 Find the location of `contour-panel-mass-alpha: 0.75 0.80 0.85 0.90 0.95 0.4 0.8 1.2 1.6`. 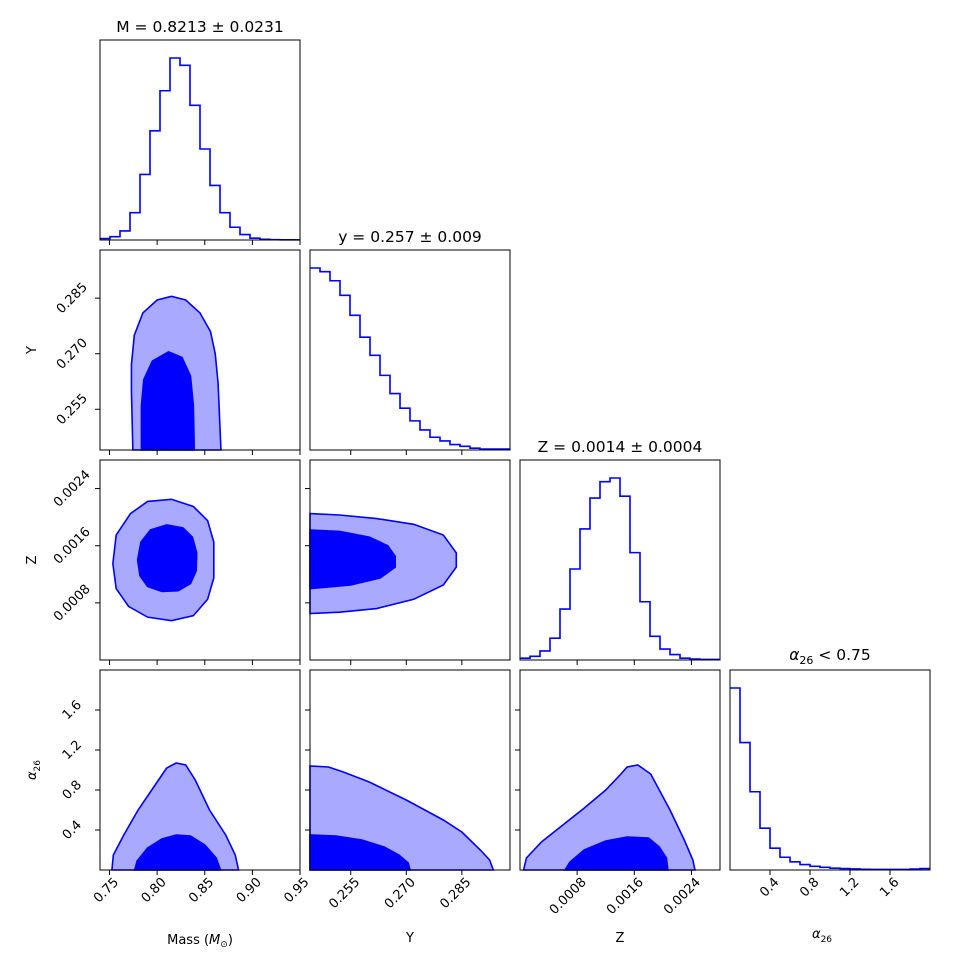

contour-panel-mass-alpha: 0.75 0.80 0.85 0.90 0.95 0.4 0.8 1.2 1.6 is located at coordinates (186, 787).